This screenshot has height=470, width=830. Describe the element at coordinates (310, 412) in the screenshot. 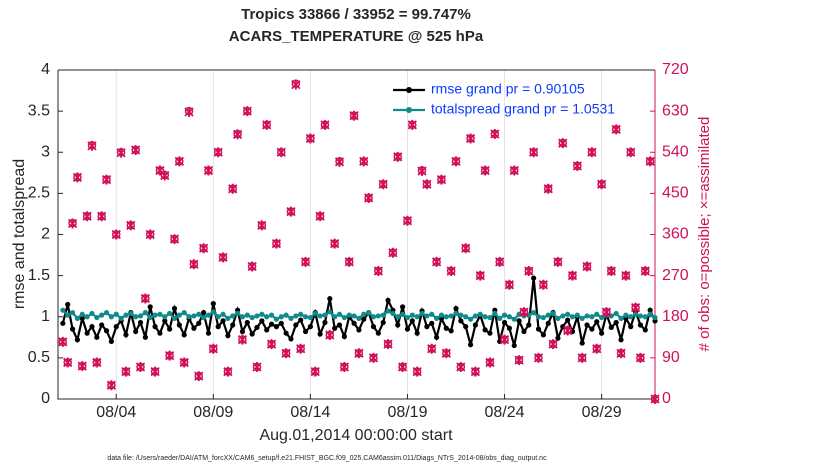

I see `x-tick-label: 08/14` at that location.